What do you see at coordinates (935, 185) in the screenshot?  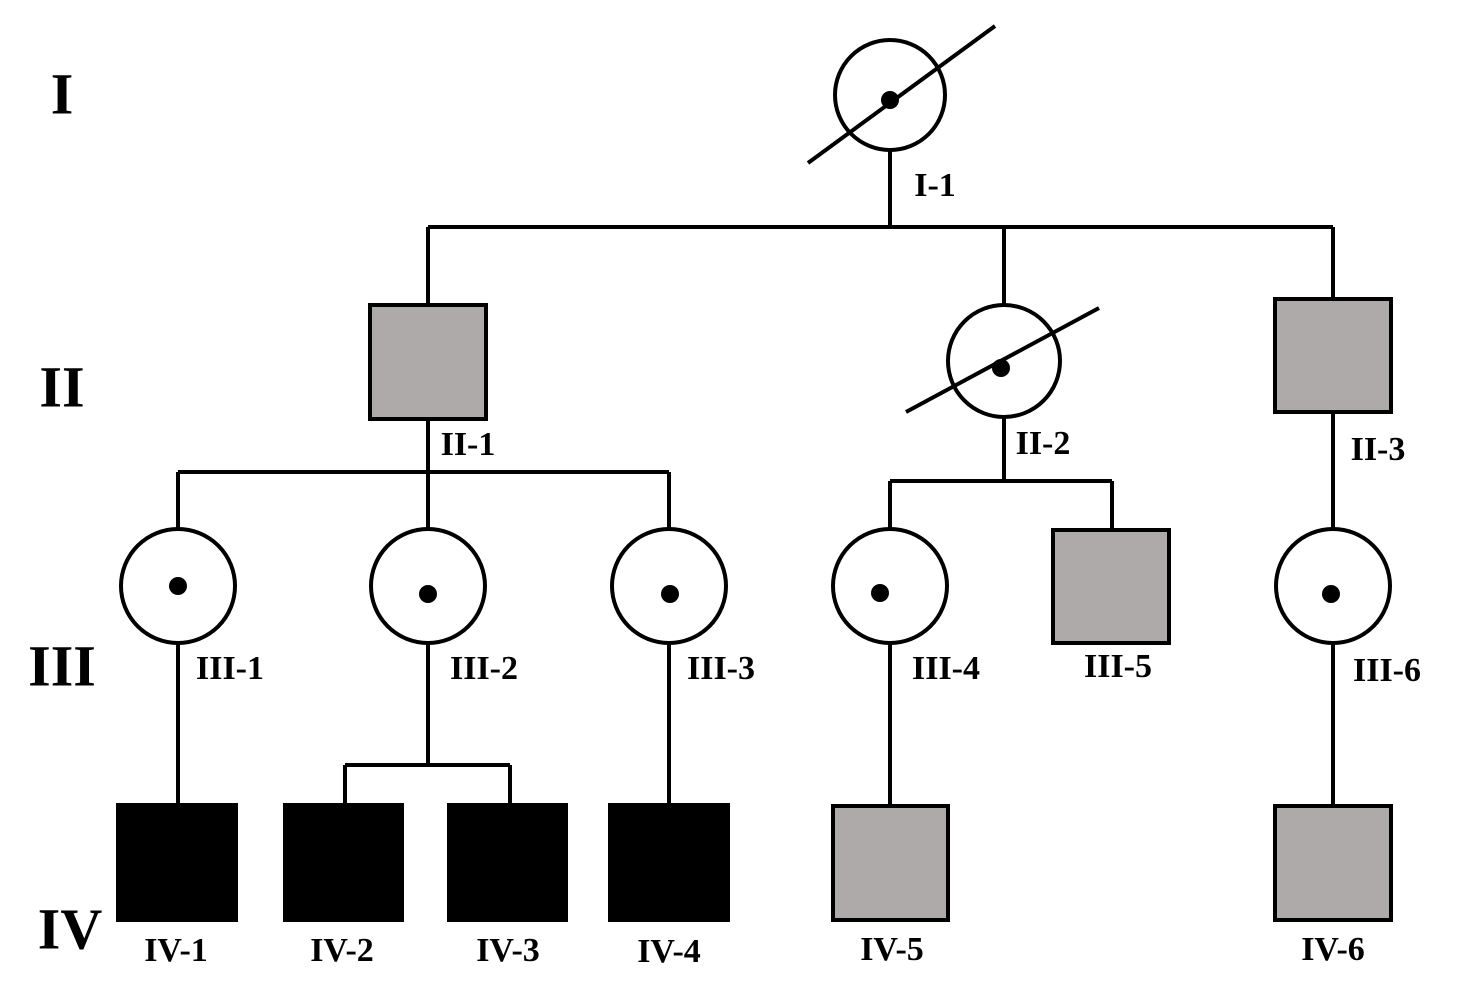 I see `individual-label: I-1` at bounding box center [935, 185].